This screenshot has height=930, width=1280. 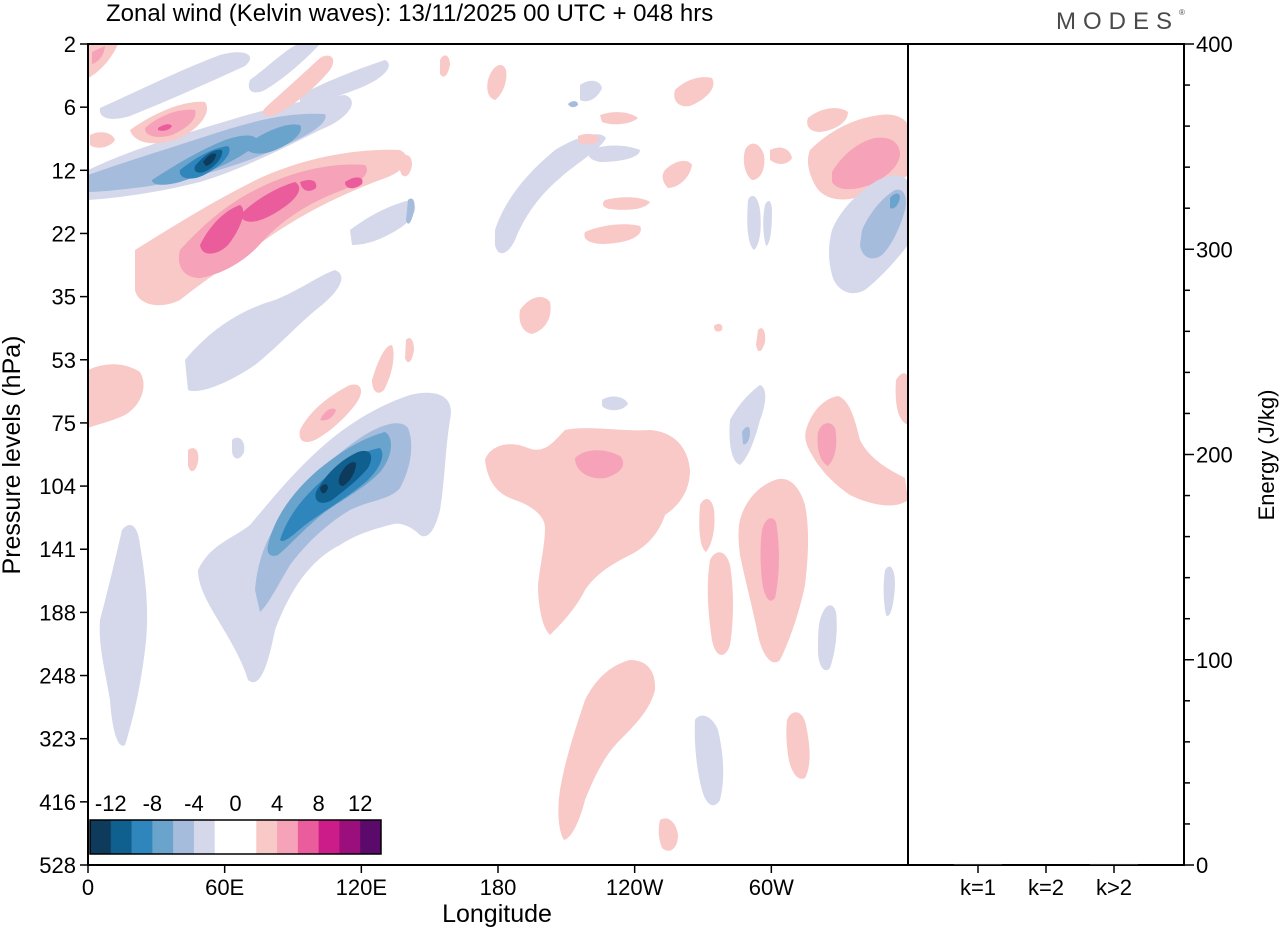 What do you see at coordinates (64, 423) in the screenshot?
I see `y-tick-label: 75` at bounding box center [64, 423].